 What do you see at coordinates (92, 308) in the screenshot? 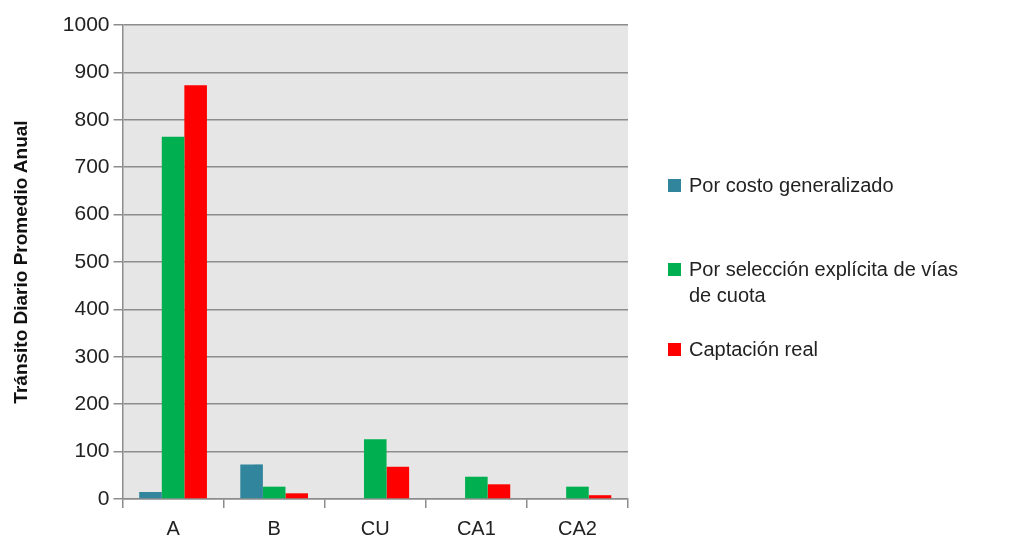
I see `y-tick-label: 400` at bounding box center [92, 308].